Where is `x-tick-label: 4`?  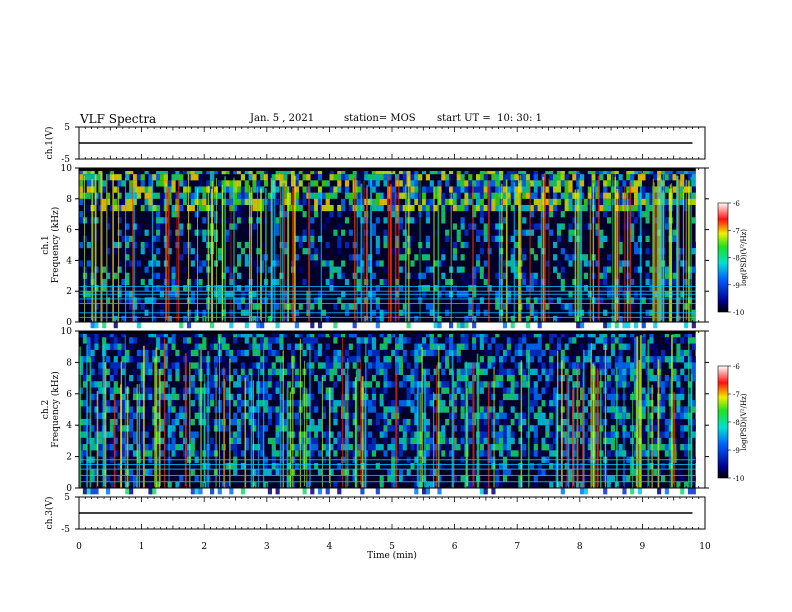
x-tick-label: 4 is located at coordinates (330, 547).